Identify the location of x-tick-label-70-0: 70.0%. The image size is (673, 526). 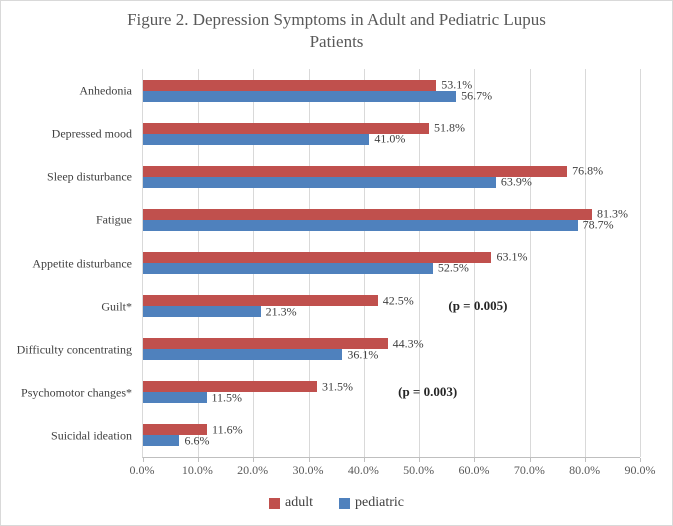
(529, 470).